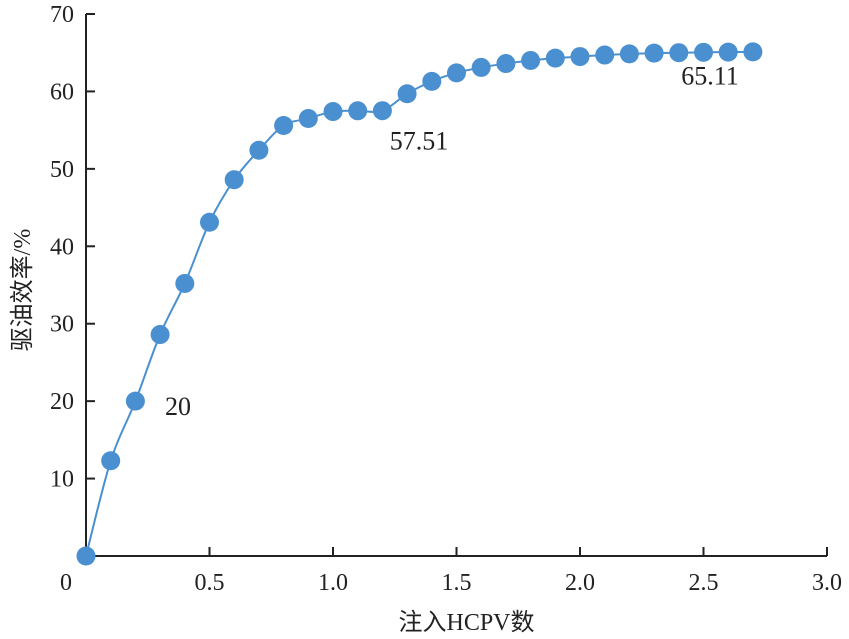 The height and width of the screenshot is (639, 849). What do you see at coordinates (210, 583) in the screenshot?
I see `x-tick-label: 0.5` at bounding box center [210, 583].